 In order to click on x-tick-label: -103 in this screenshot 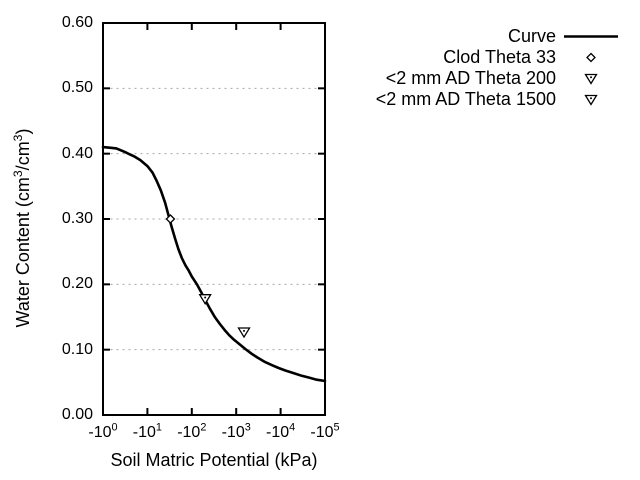, I will do `click(236, 431)`.